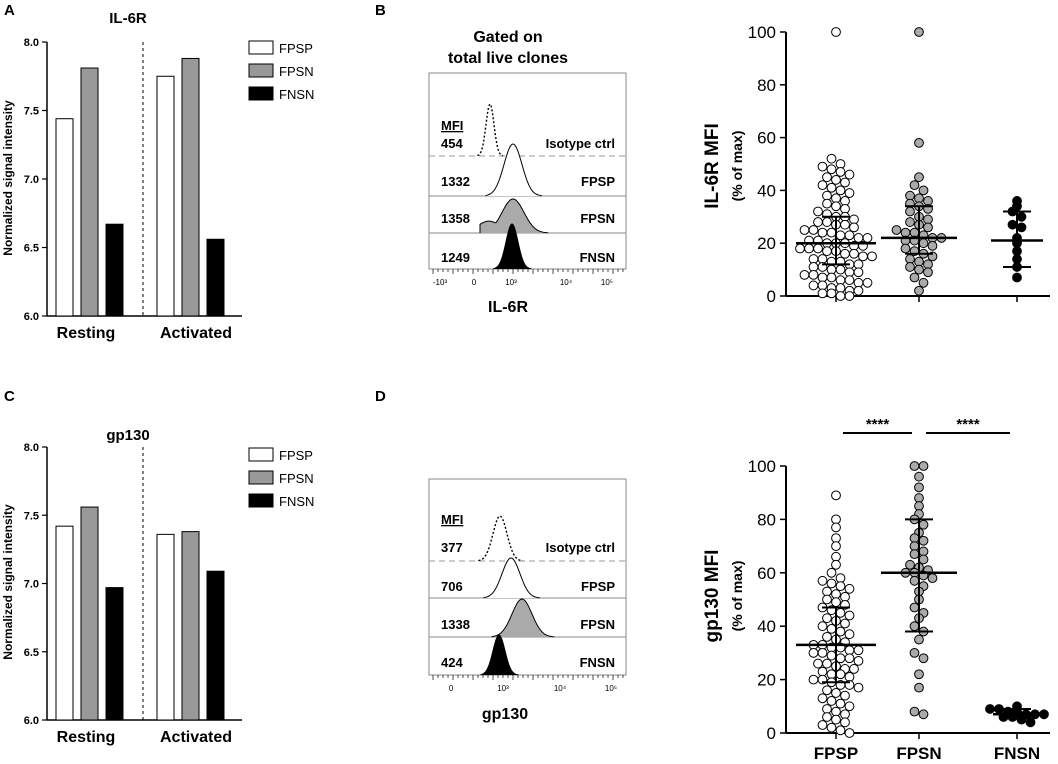 This screenshot has width=1058, height=764. I want to click on y-tick-label: 80, so click(766, 85).